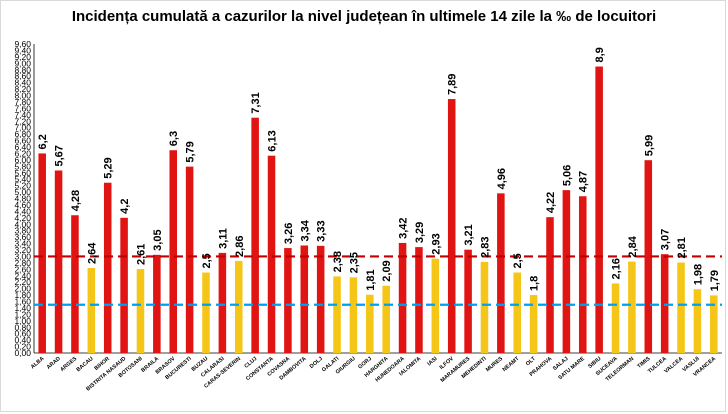  Describe the element at coordinates (85, 364) in the screenshot. I see `x-tick-label: BACAU` at that location.